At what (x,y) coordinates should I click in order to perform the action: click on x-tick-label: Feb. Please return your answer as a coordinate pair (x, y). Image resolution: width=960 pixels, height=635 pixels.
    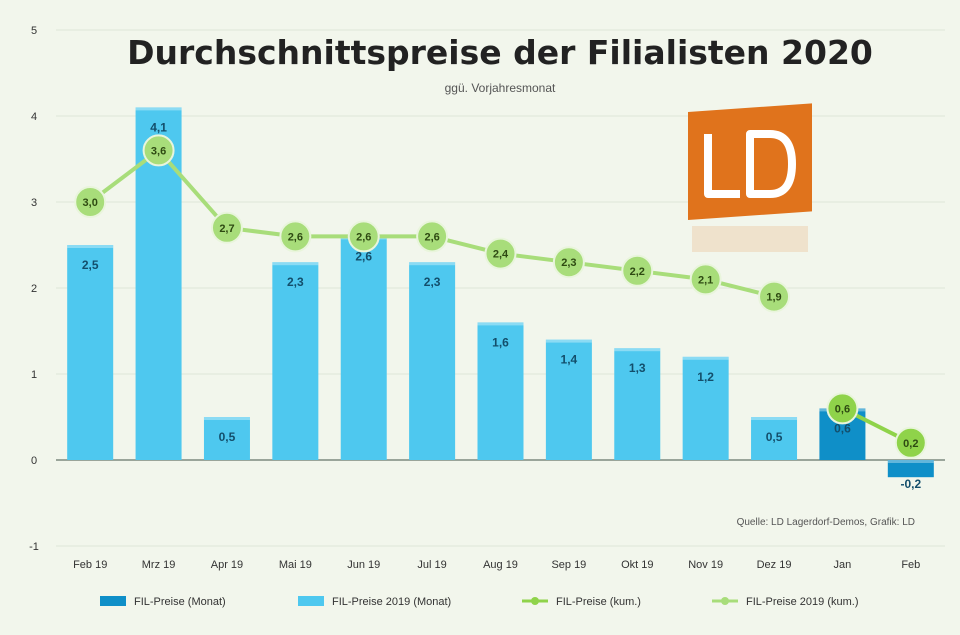
    Looking at the image, I should click on (910, 565).